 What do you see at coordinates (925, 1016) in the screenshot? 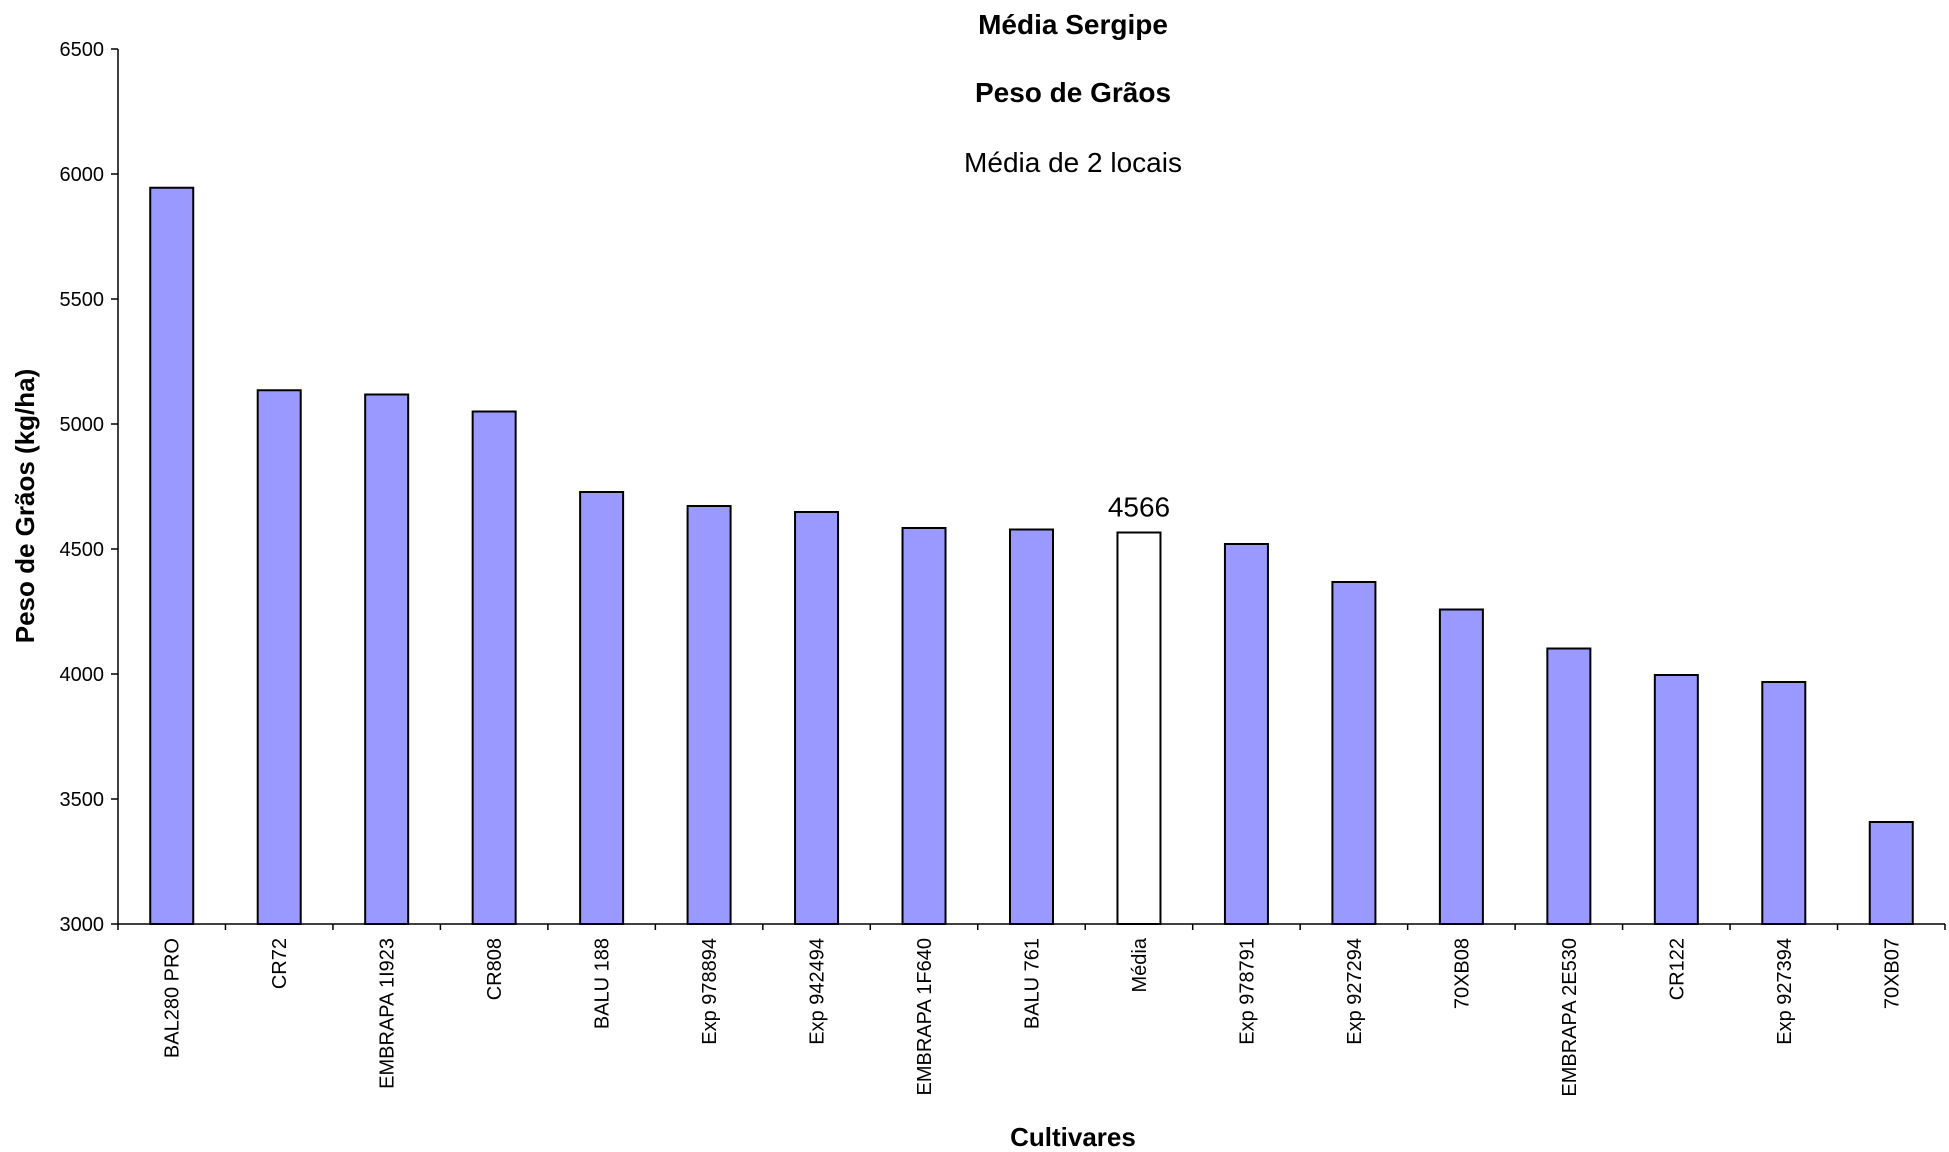
I see `x-category-label: EMBRAPA 1F640` at bounding box center [925, 1016].